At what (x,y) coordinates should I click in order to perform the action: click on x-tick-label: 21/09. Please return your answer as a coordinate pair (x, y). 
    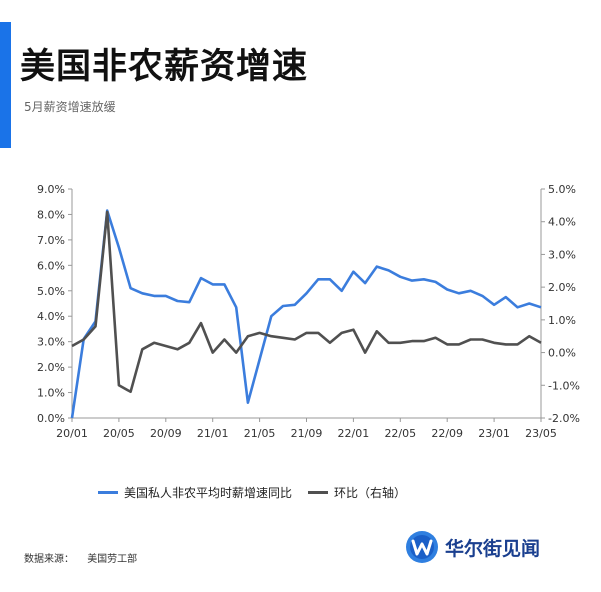
    Looking at the image, I should click on (307, 433).